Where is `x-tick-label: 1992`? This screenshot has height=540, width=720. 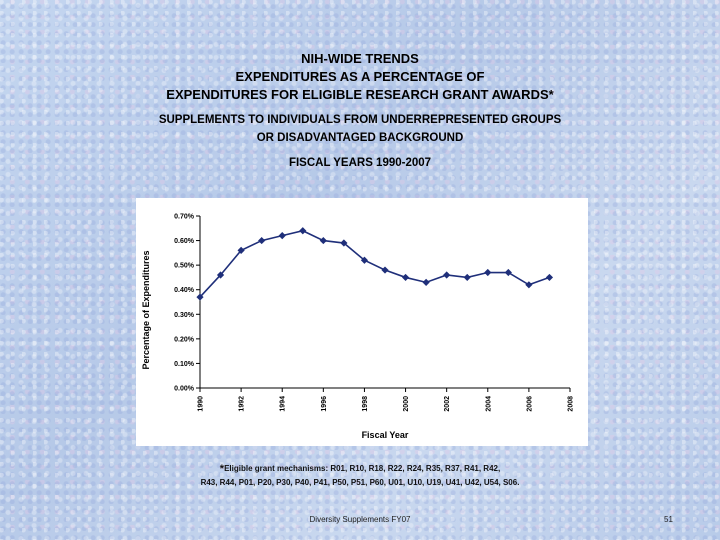 x-tick-label: 1992 is located at coordinates (242, 404).